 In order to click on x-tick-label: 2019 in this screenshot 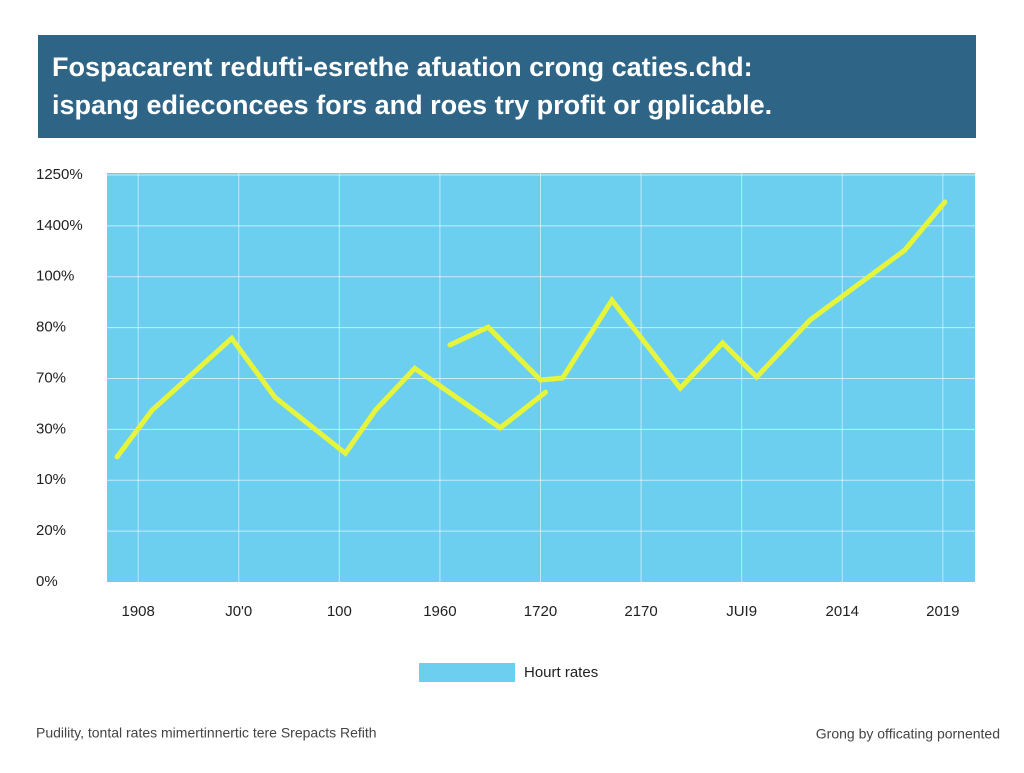, I will do `click(942, 611)`.